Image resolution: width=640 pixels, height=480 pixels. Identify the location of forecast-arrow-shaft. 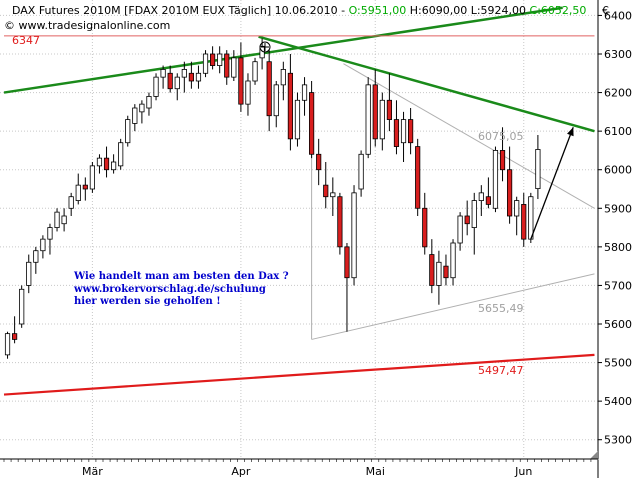
(552, 183).